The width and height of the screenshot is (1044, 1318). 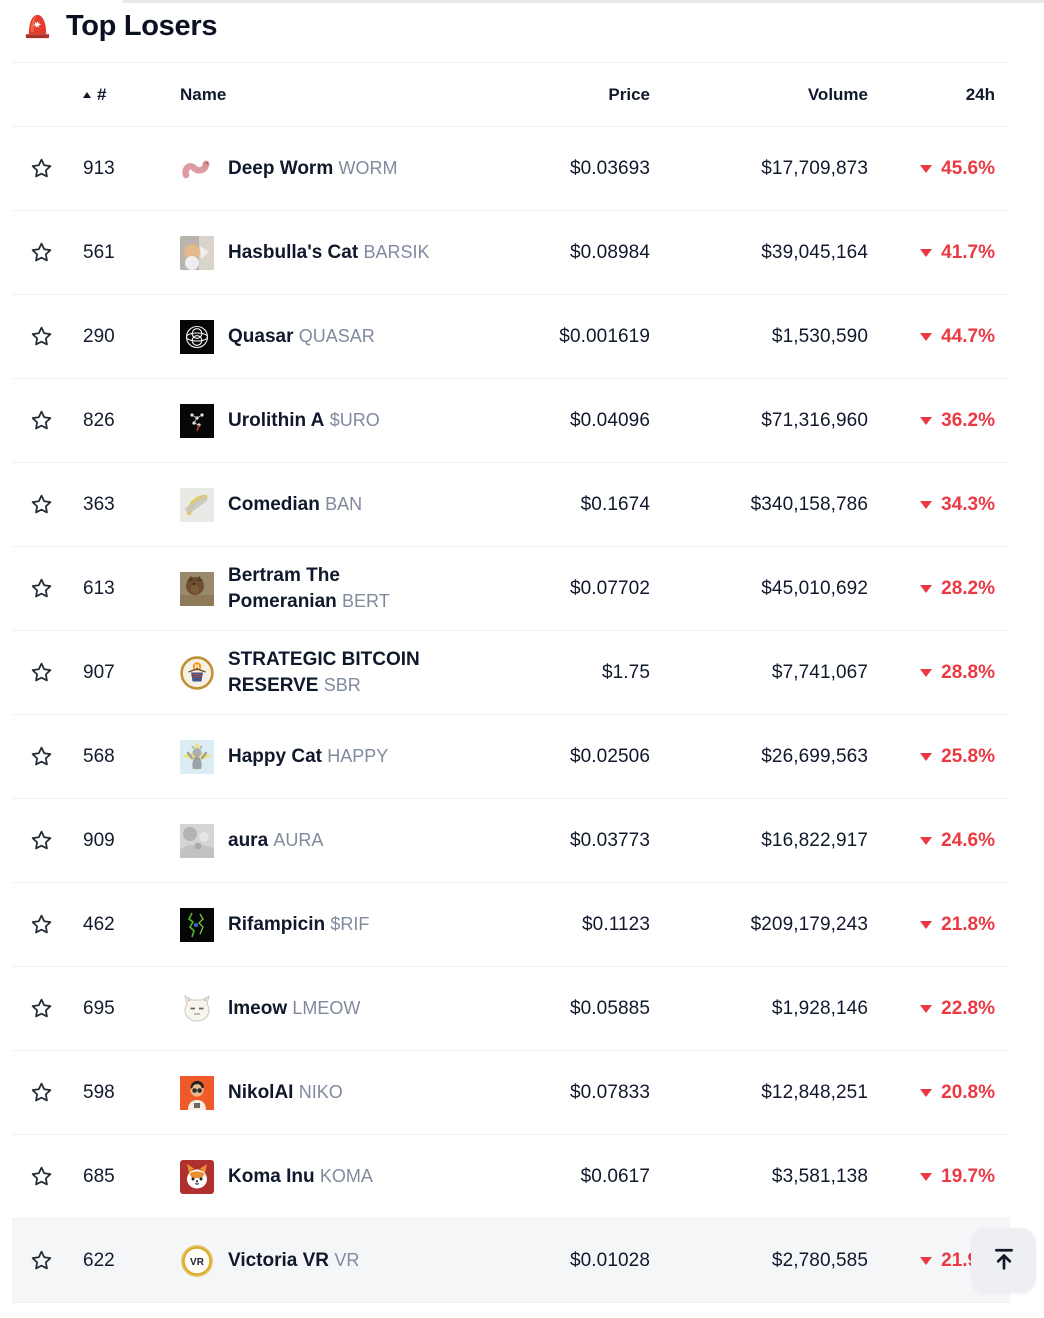 I want to click on coin-name-cell: Comedian BAN, so click(x=307, y=504).